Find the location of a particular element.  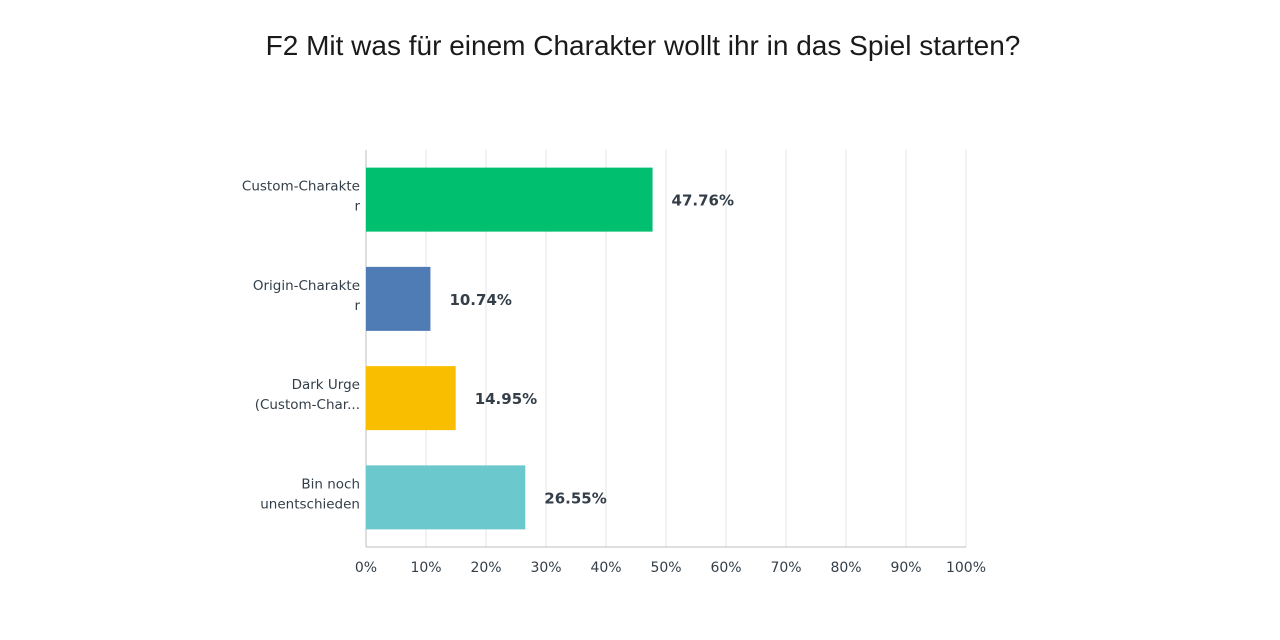

x-tick-label-50: 50% is located at coordinates (665, 568).